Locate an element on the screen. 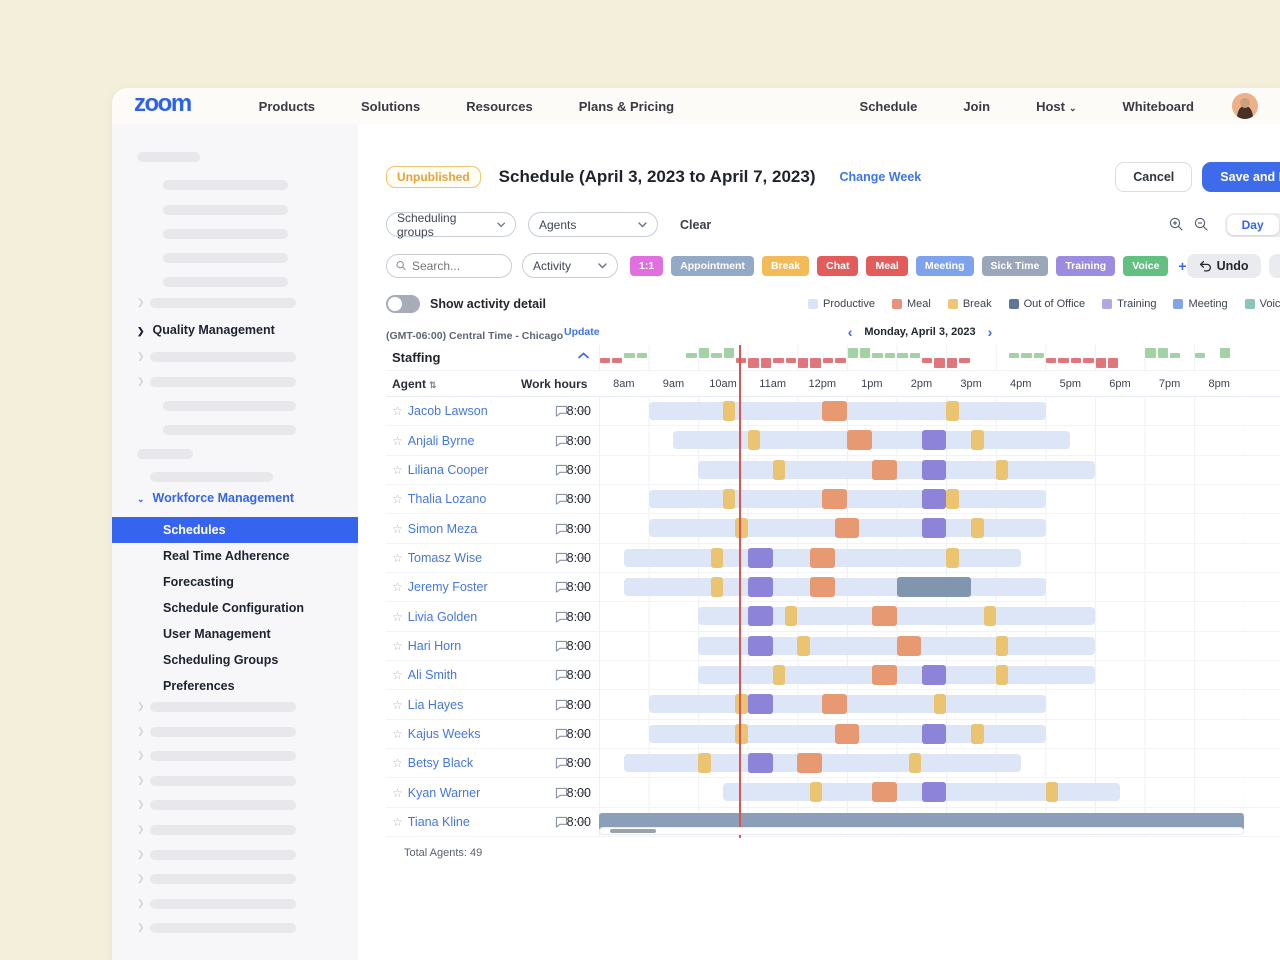  update-timezone-link: Update is located at coordinates (582, 332).